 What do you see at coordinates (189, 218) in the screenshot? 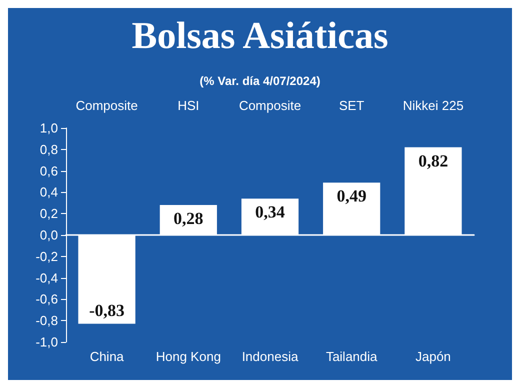
I see `data-label: 0,28` at bounding box center [189, 218].